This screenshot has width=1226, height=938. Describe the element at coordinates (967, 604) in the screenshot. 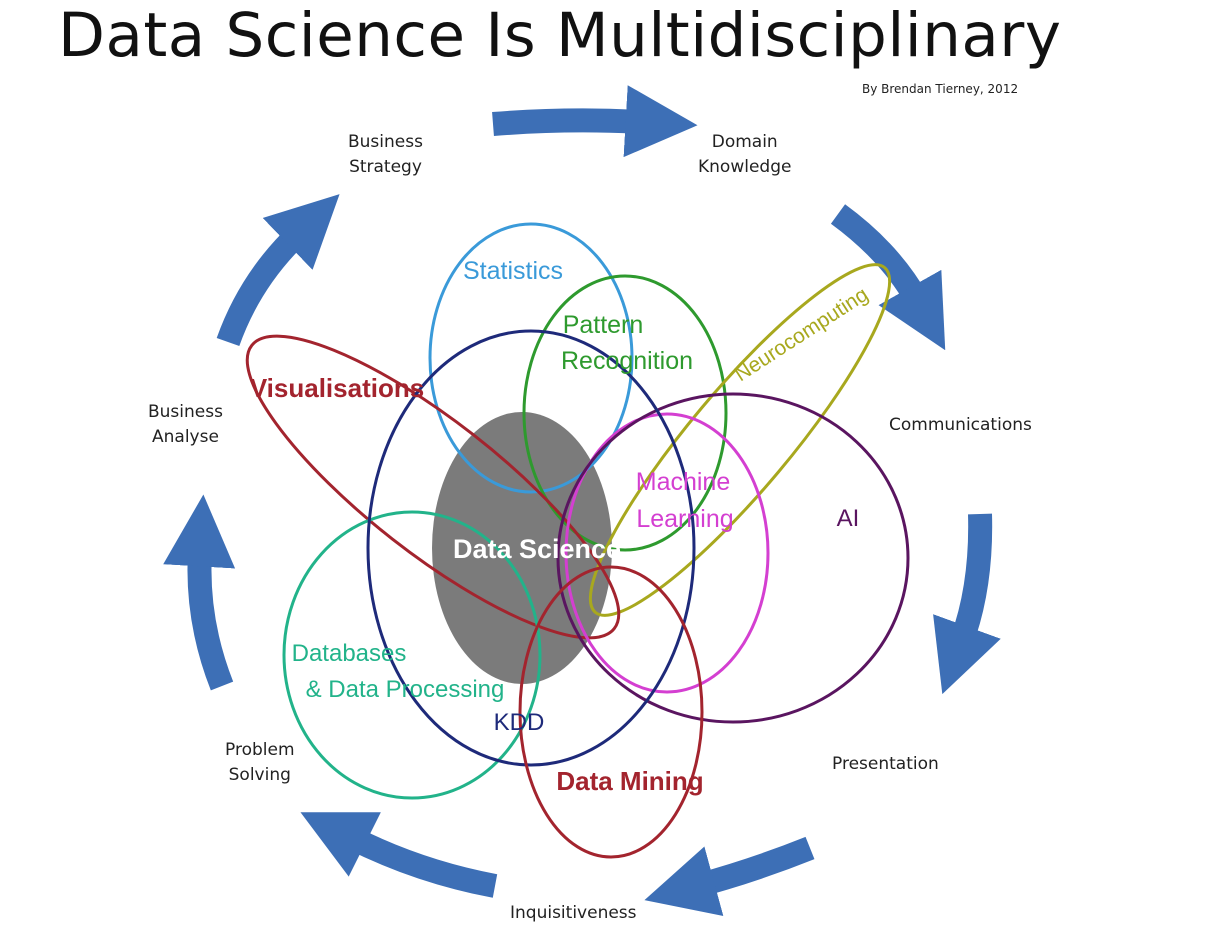

I see `arrow-communications-to-presentation` at that location.